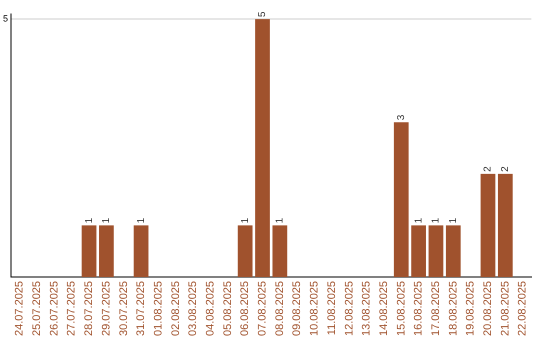 The height and width of the screenshot is (340, 540). What do you see at coordinates (20, 308) in the screenshot?
I see `x-tick-label: 24.07.2025` at bounding box center [20, 308].